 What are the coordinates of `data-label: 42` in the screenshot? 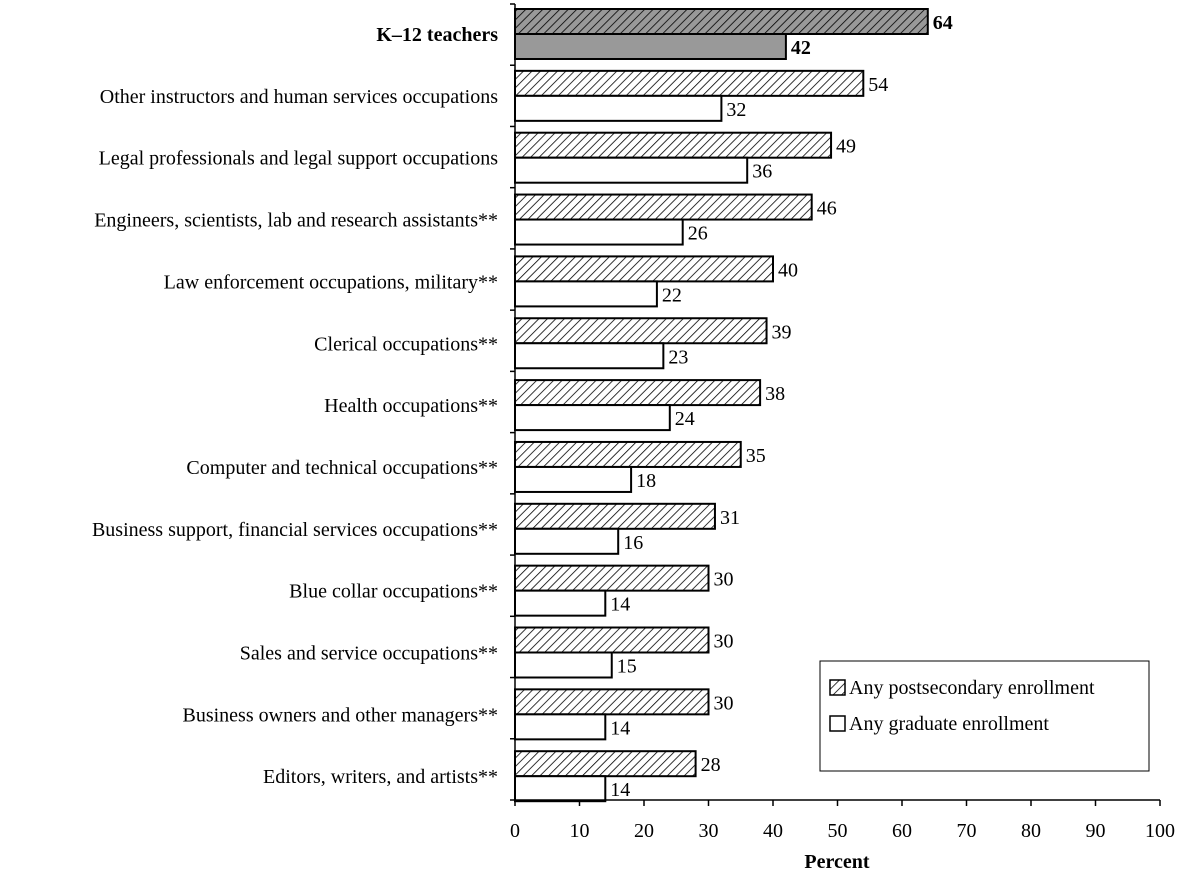 It's located at (801, 48).